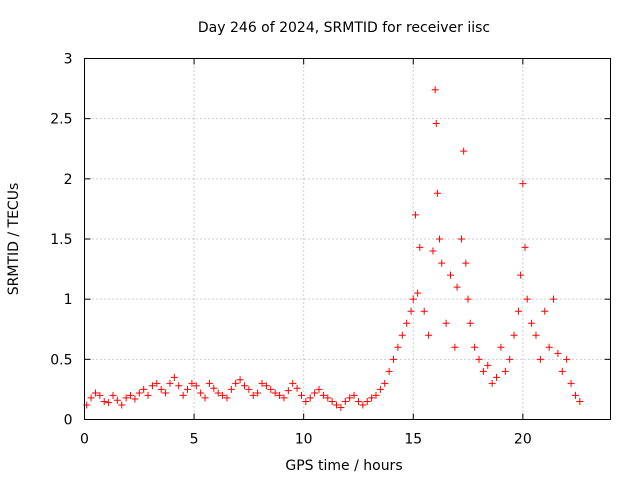 The width and height of the screenshot is (640, 480). I want to click on y-axis-label: SRMTID / TECUs, so click(14, 239).